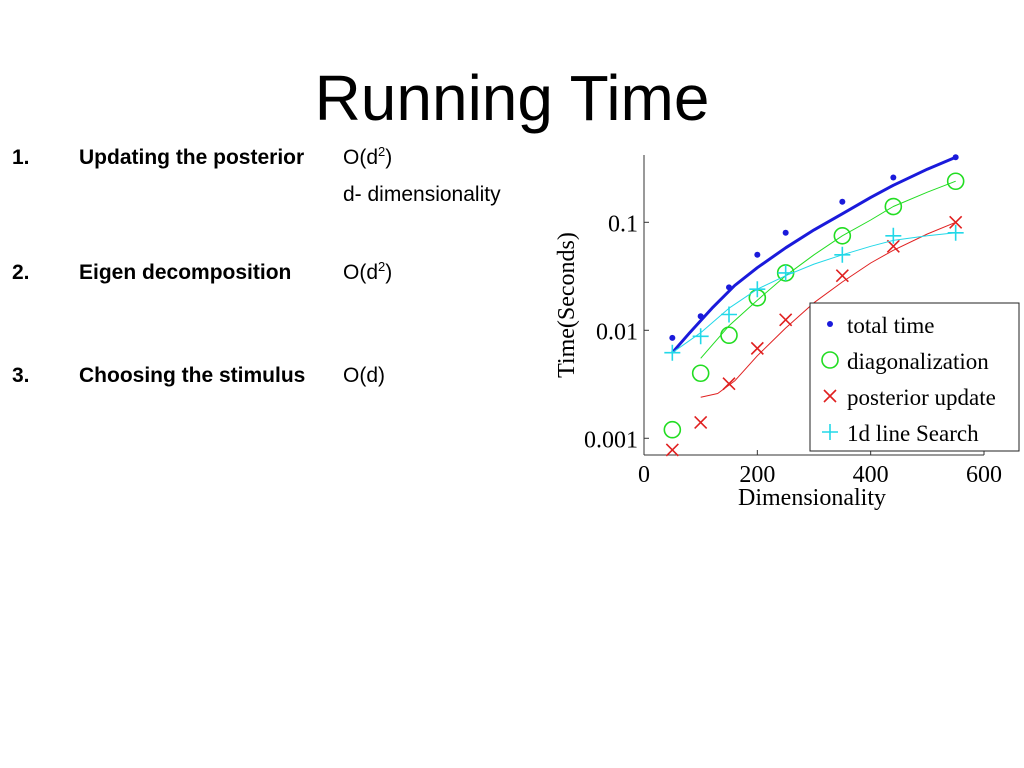 This screenshot has width=1024, height=768. Describe the element at coordinates (192, 375) in the screenshot. I see `item-label: Choosing the stimulus` at that location.